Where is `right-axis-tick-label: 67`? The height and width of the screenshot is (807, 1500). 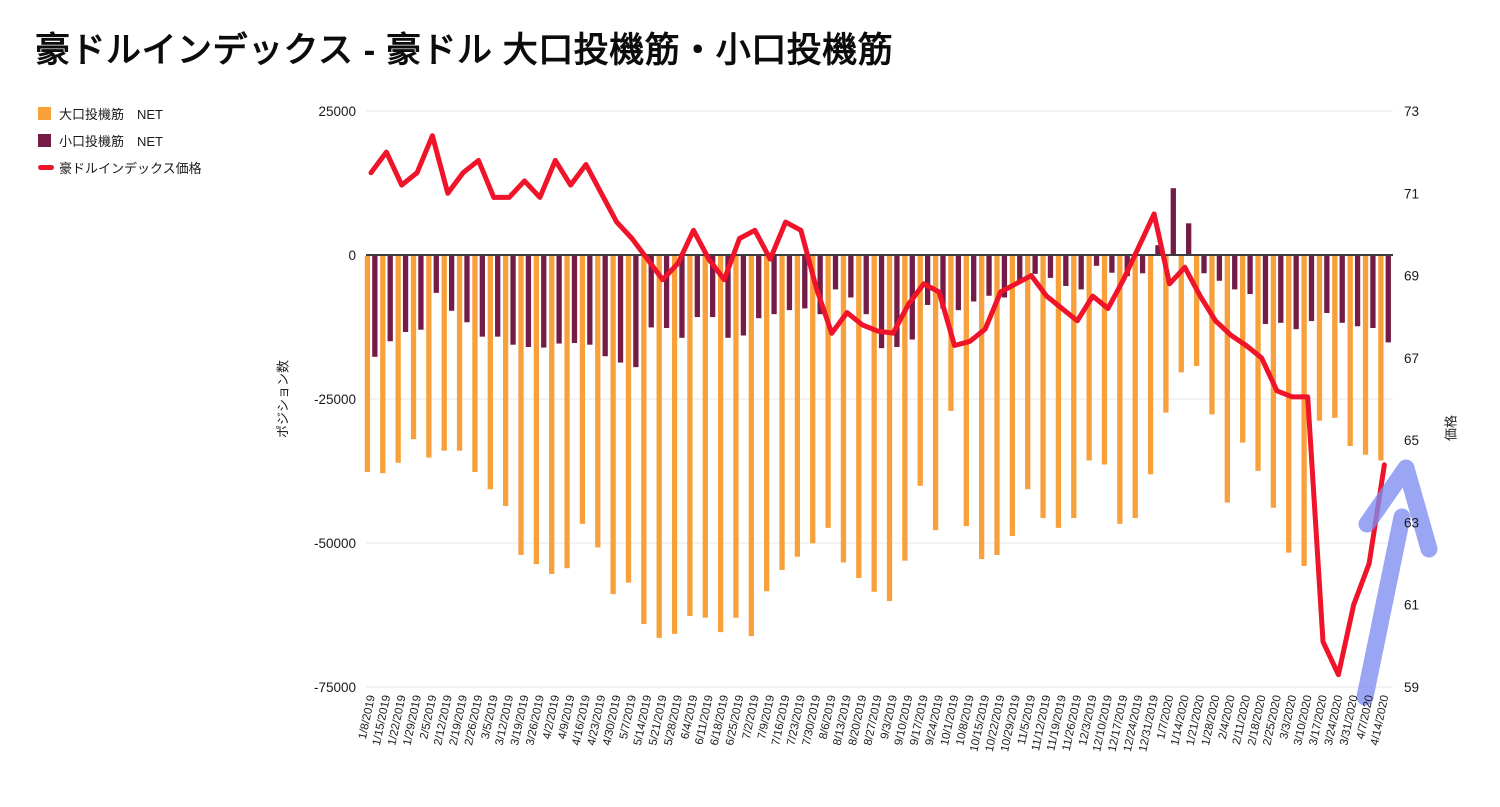 right-axis-tick-label: 67 is located at coordinates (1411, 358).